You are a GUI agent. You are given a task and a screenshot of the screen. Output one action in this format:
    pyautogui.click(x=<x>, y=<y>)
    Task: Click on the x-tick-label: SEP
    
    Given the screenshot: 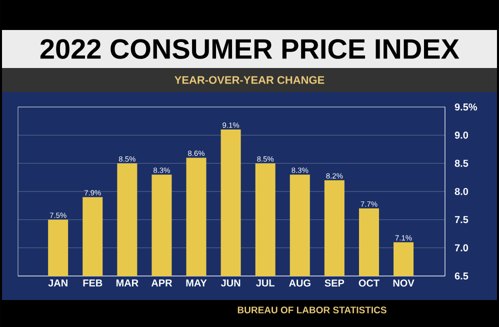 What is the action you would take?
    pyautogui.click(x=334, y=283)
    